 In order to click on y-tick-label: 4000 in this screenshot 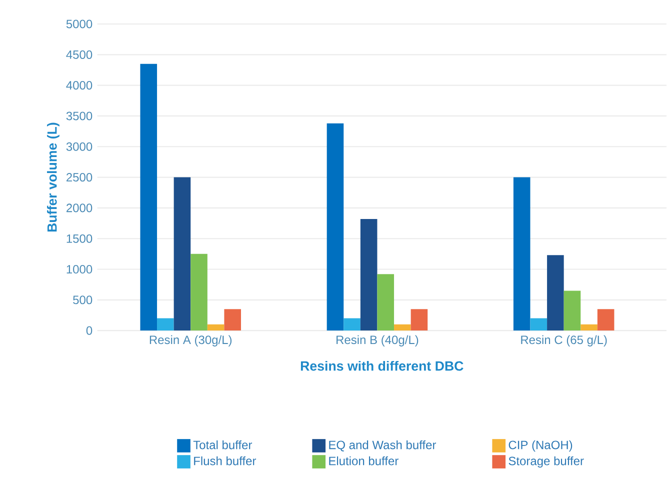, I will do `click(79, 85)`.